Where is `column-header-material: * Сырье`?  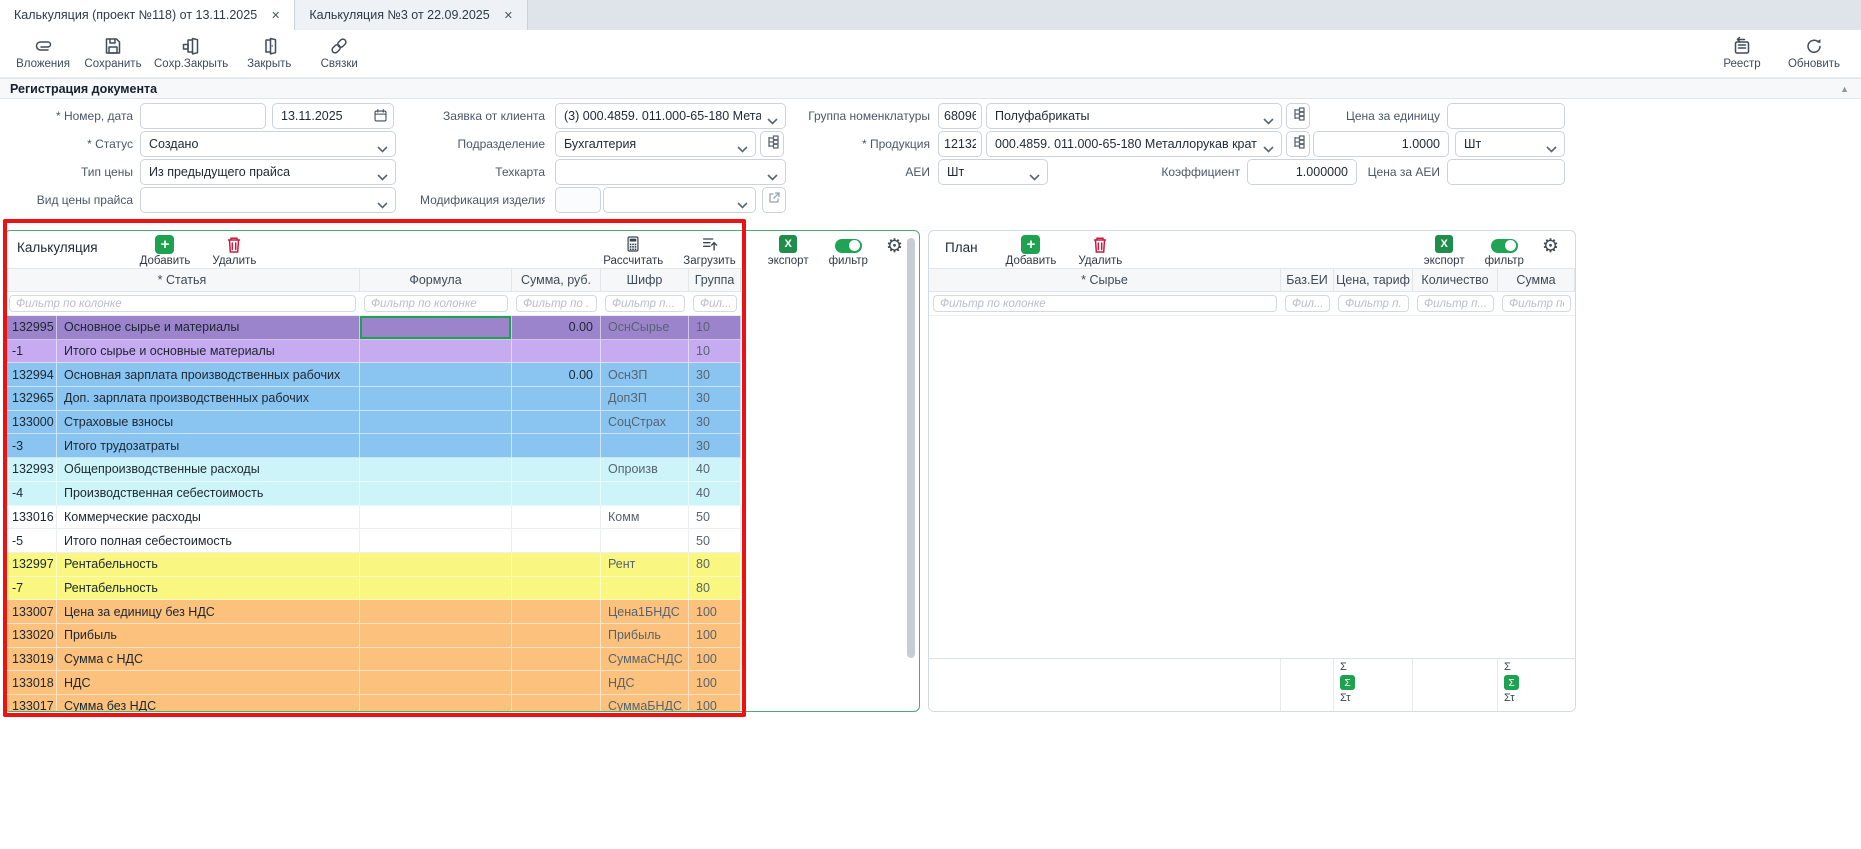
column-header-material: * Сырье is located at coordinates (1105, 280).